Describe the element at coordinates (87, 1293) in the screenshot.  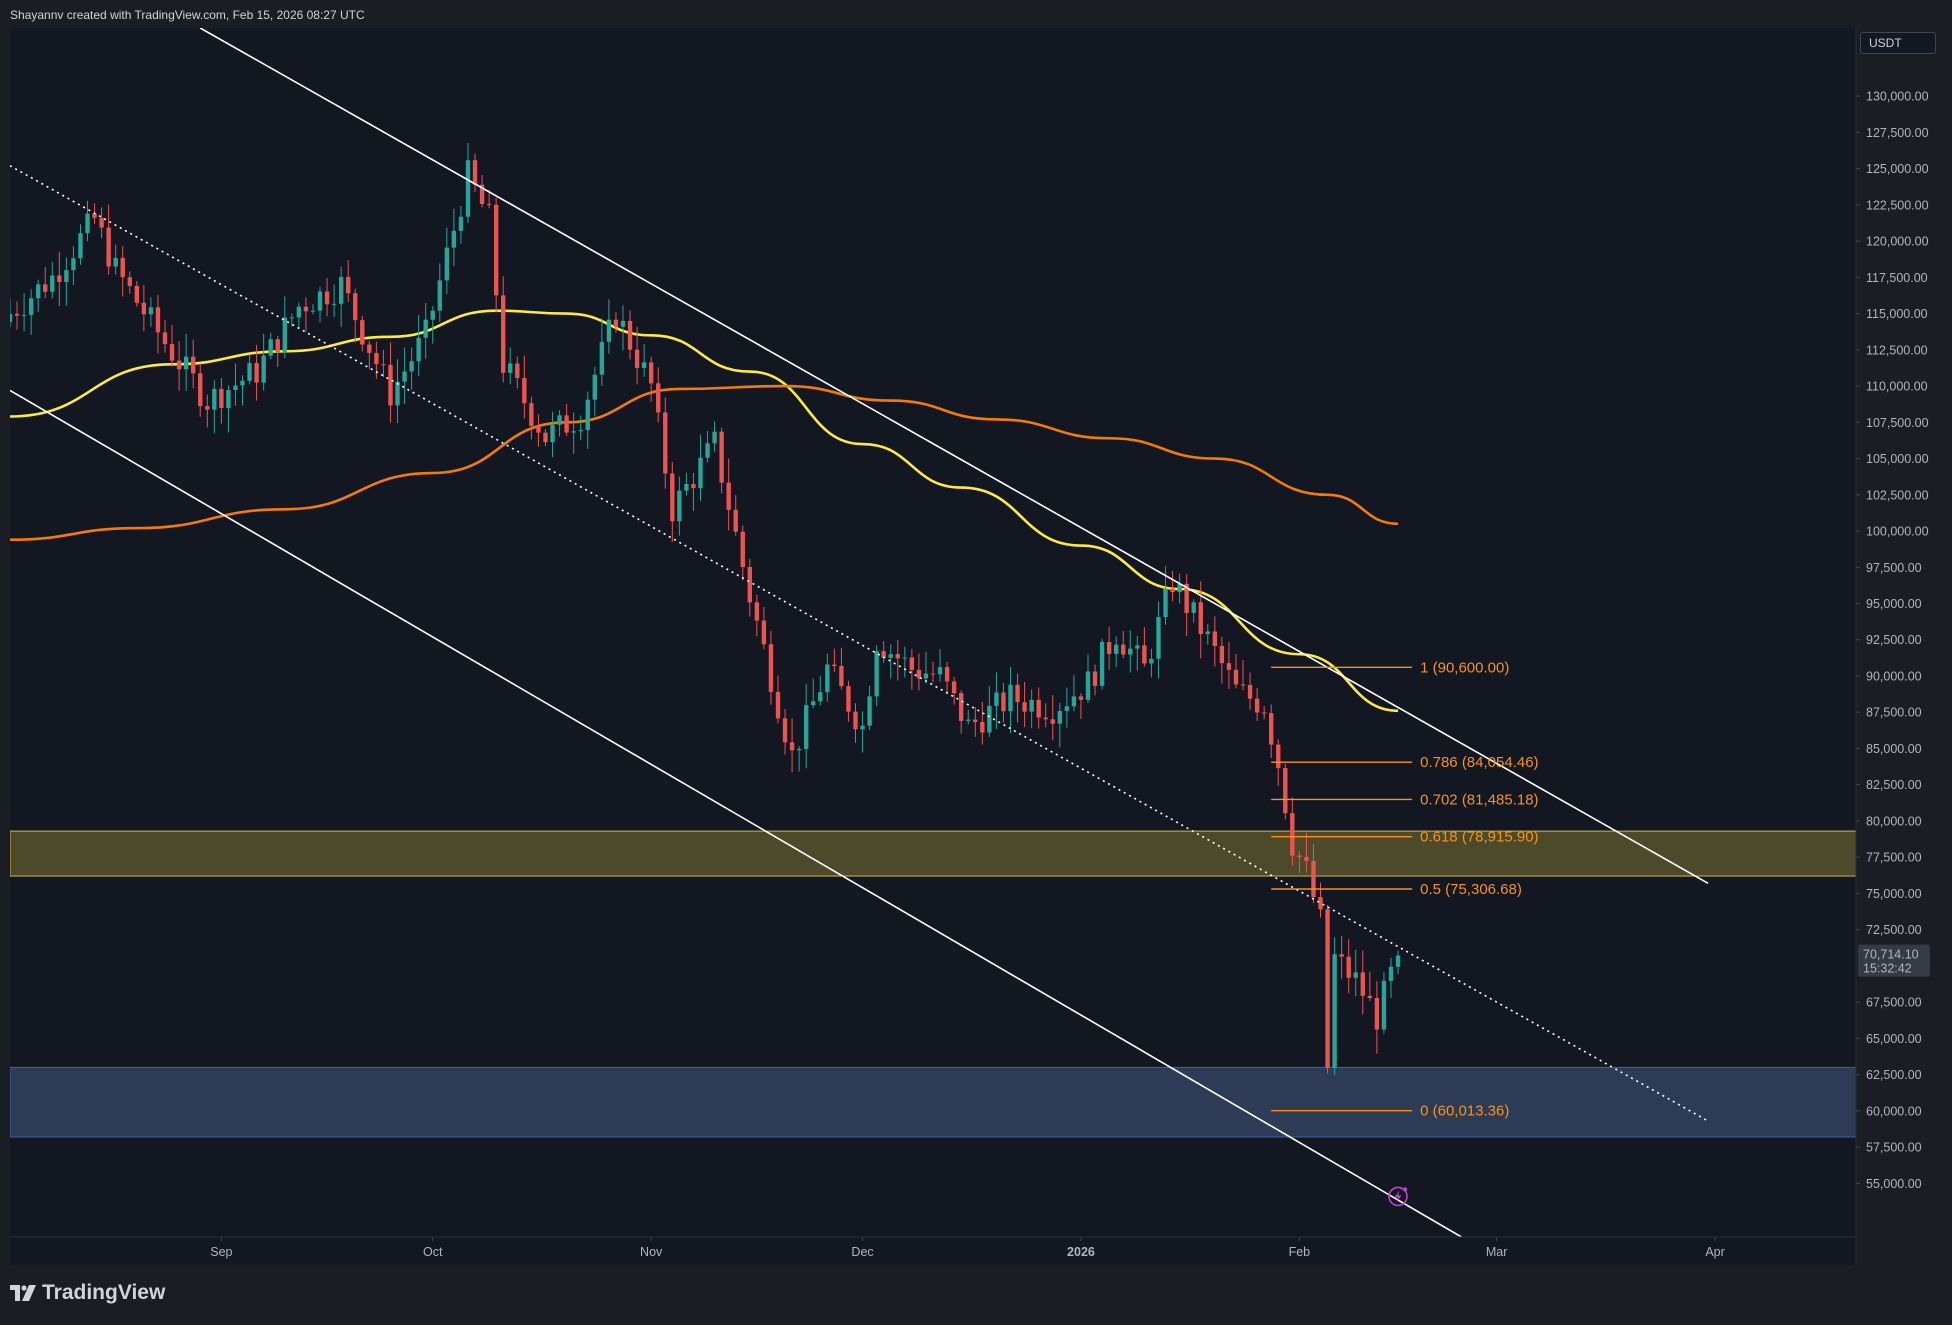
I see `tradingview-brand: TradingView` at that location.